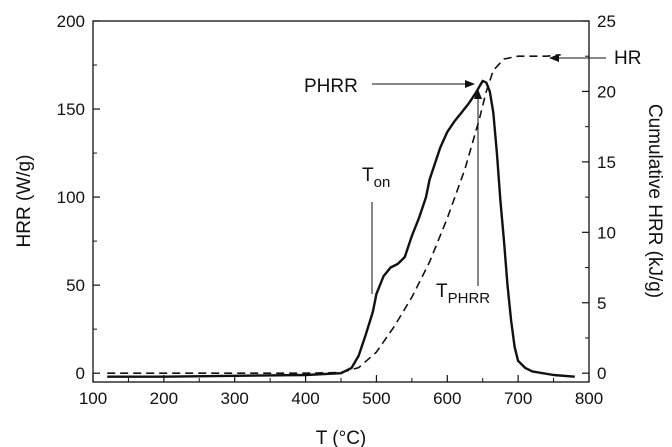 Image resolution: width=672 pixels, height=447 pixels. Describe the element at coordinates (305, 398) in the screenshot. I see `x-tick-label: 400` at that location.